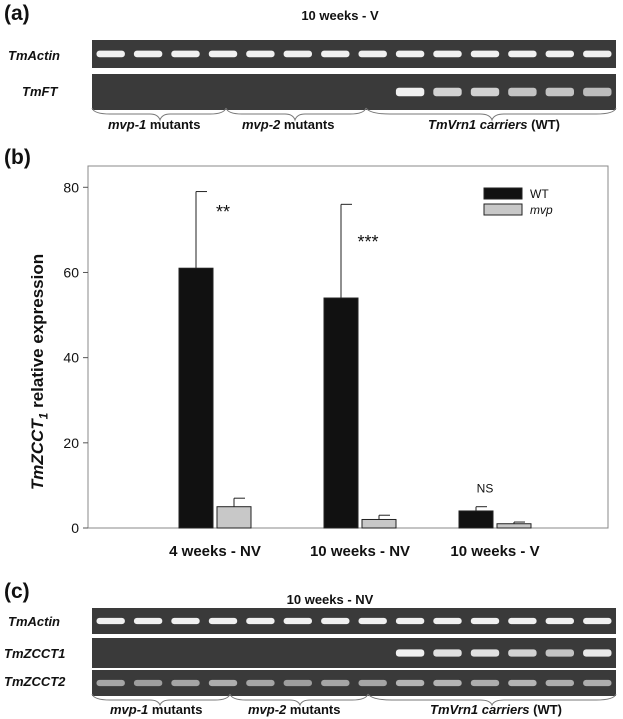 The width and height of the screenshot is (623, 719). I want to click on gel-a-group-mvp2: mvp-2 mutants, so click(288, 124).